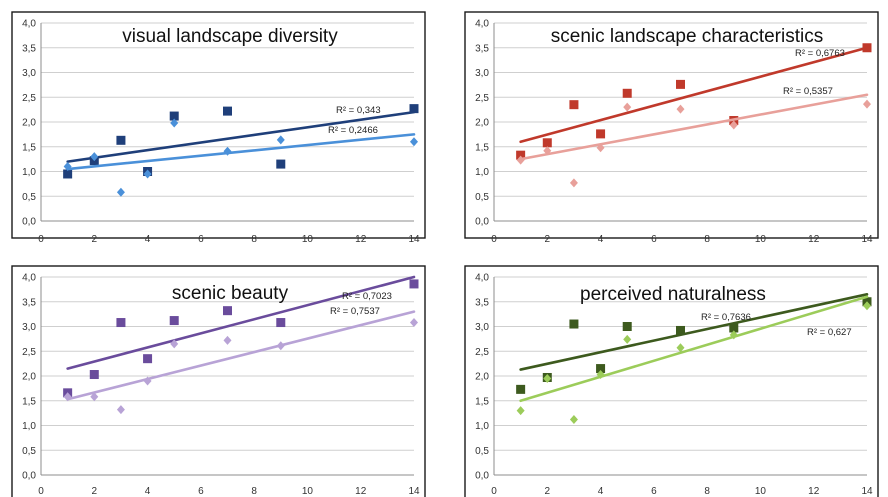 This screenshot has width=888, height=497. Describe the element at coordinates (673, 294) in the screenshot. I see `chart-title: perceived naturalness` at that location.